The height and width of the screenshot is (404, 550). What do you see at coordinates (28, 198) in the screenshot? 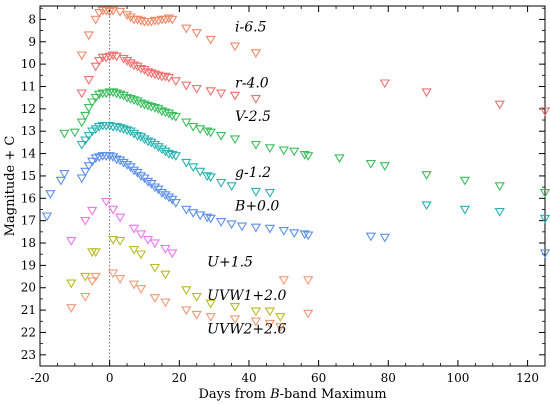
I see `y-tick-label: 16` at bounding box center [28, 198].